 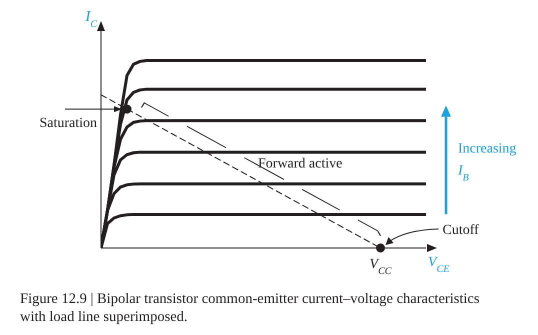 What do you see at coordinates (68, 124) in the screenshot?
I see `text: Saturation` at bounding box center [68, 124].